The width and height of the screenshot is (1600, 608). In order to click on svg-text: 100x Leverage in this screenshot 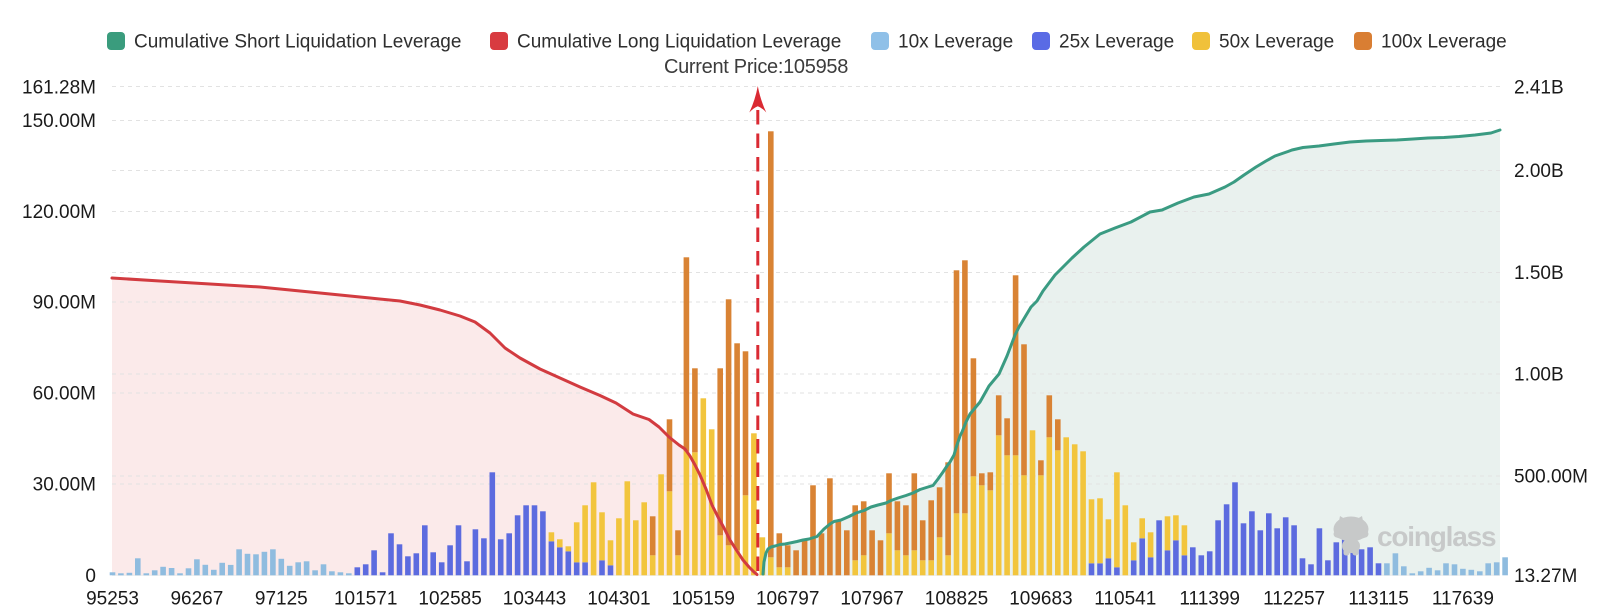, I will do `click(1444, 42)`.